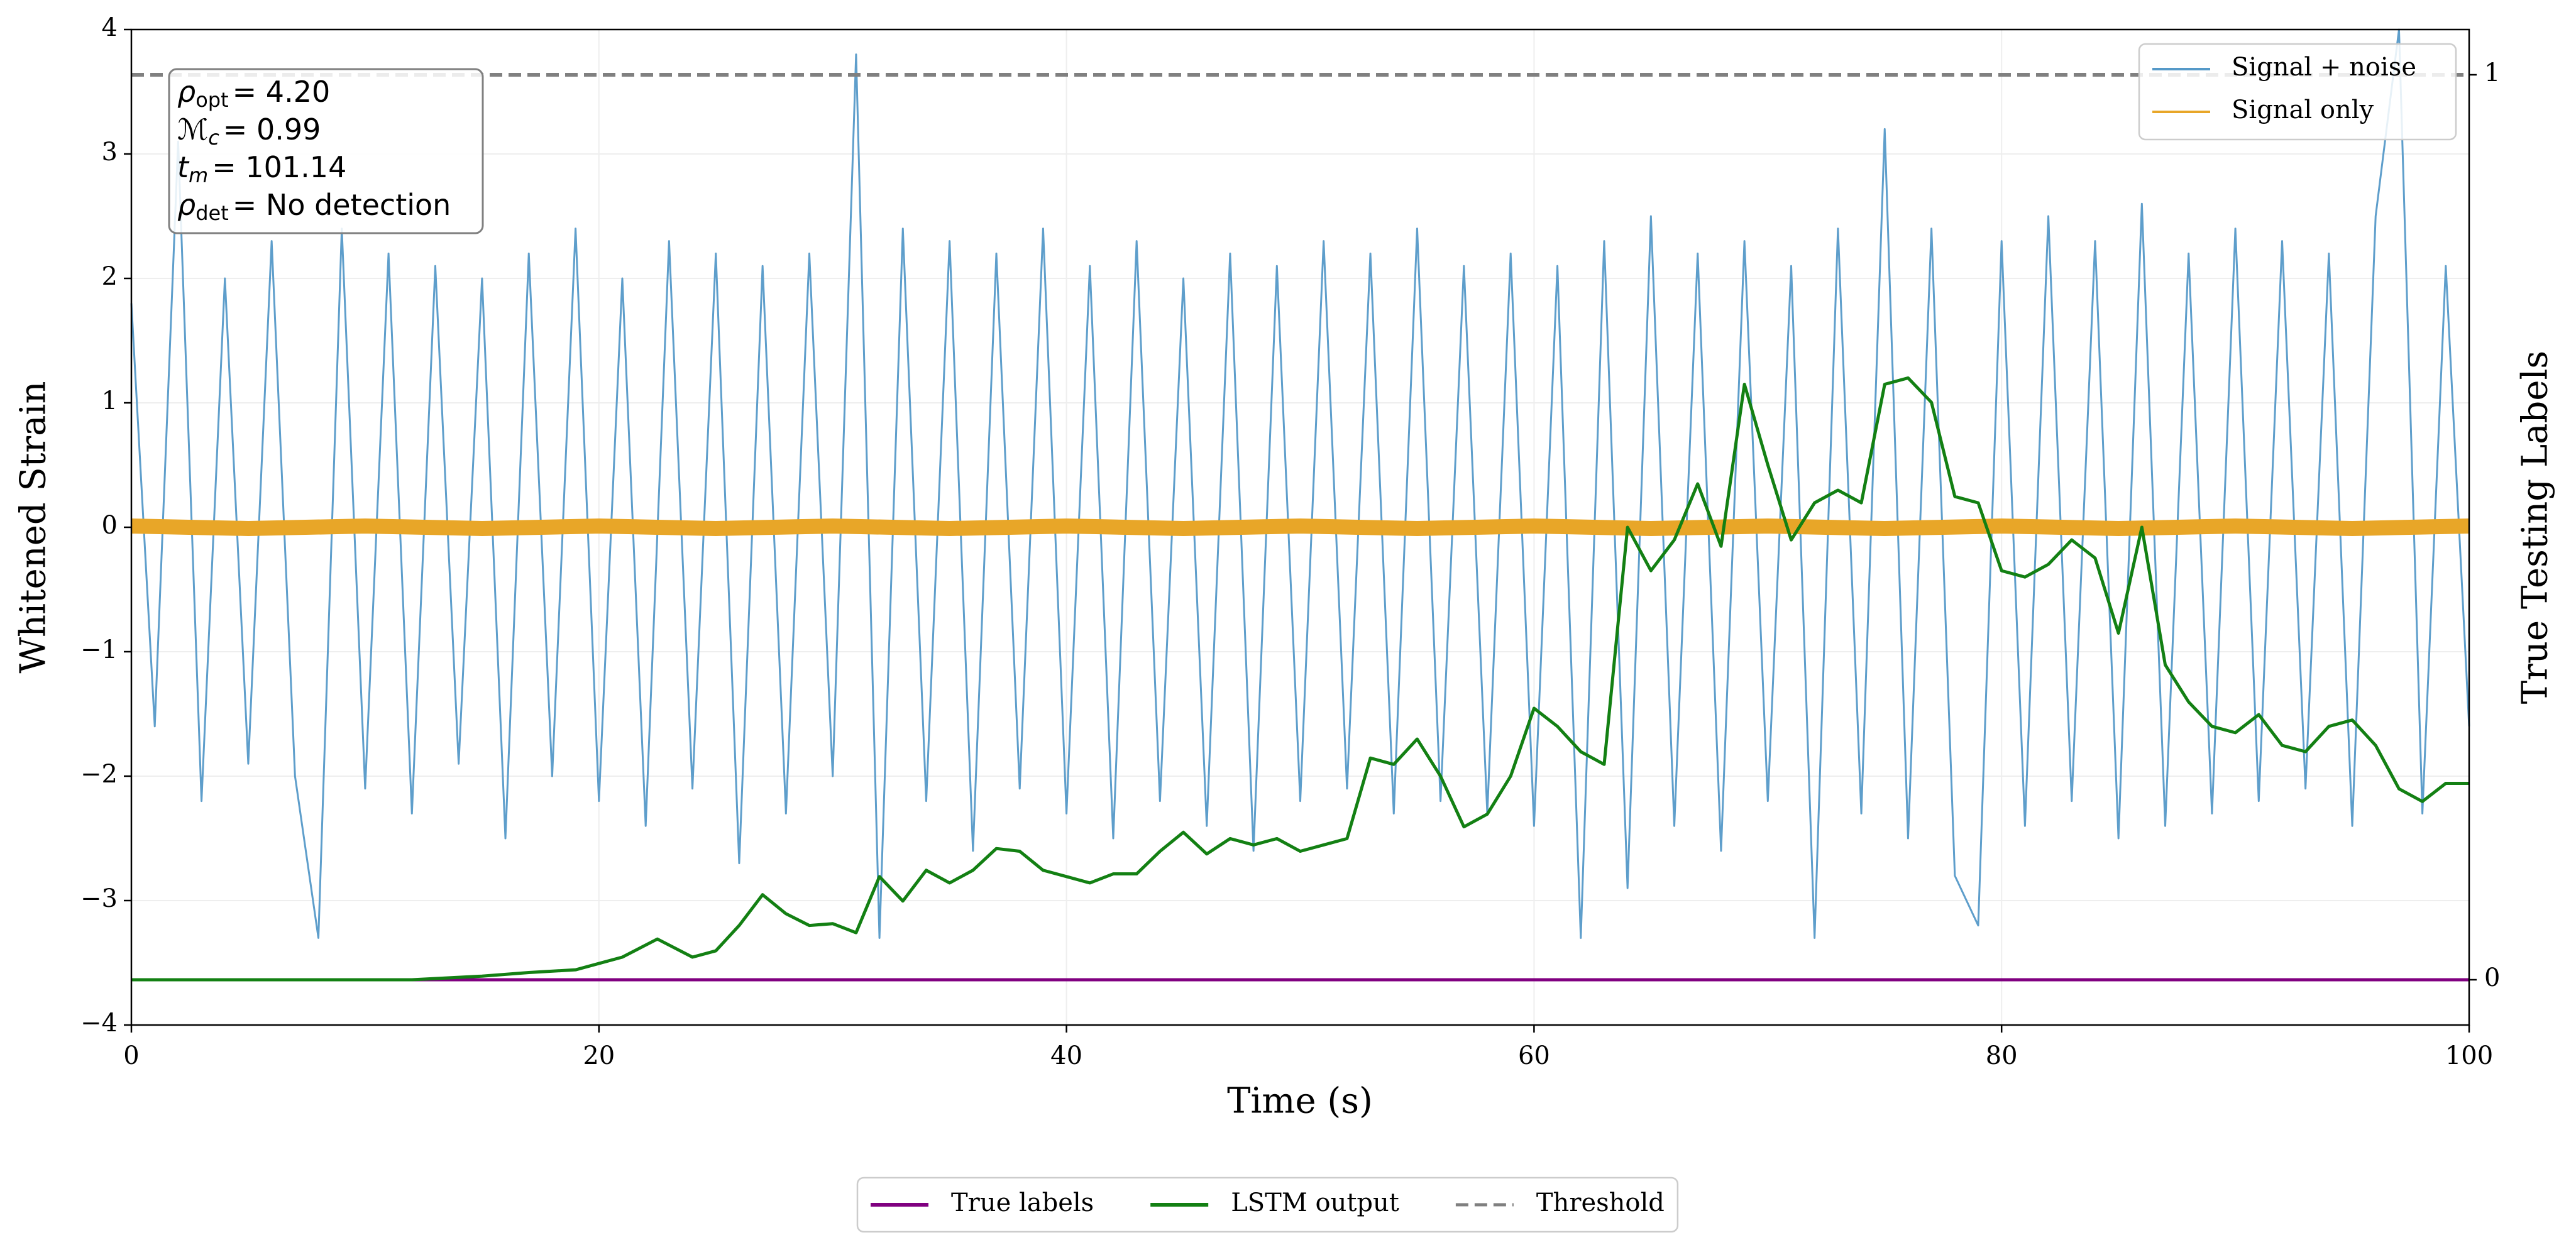 The image size is (2576, 1250). Describe the element at coordinates (2303, 110) in the screenshot. I see `legend-label: Signal only` at that location.